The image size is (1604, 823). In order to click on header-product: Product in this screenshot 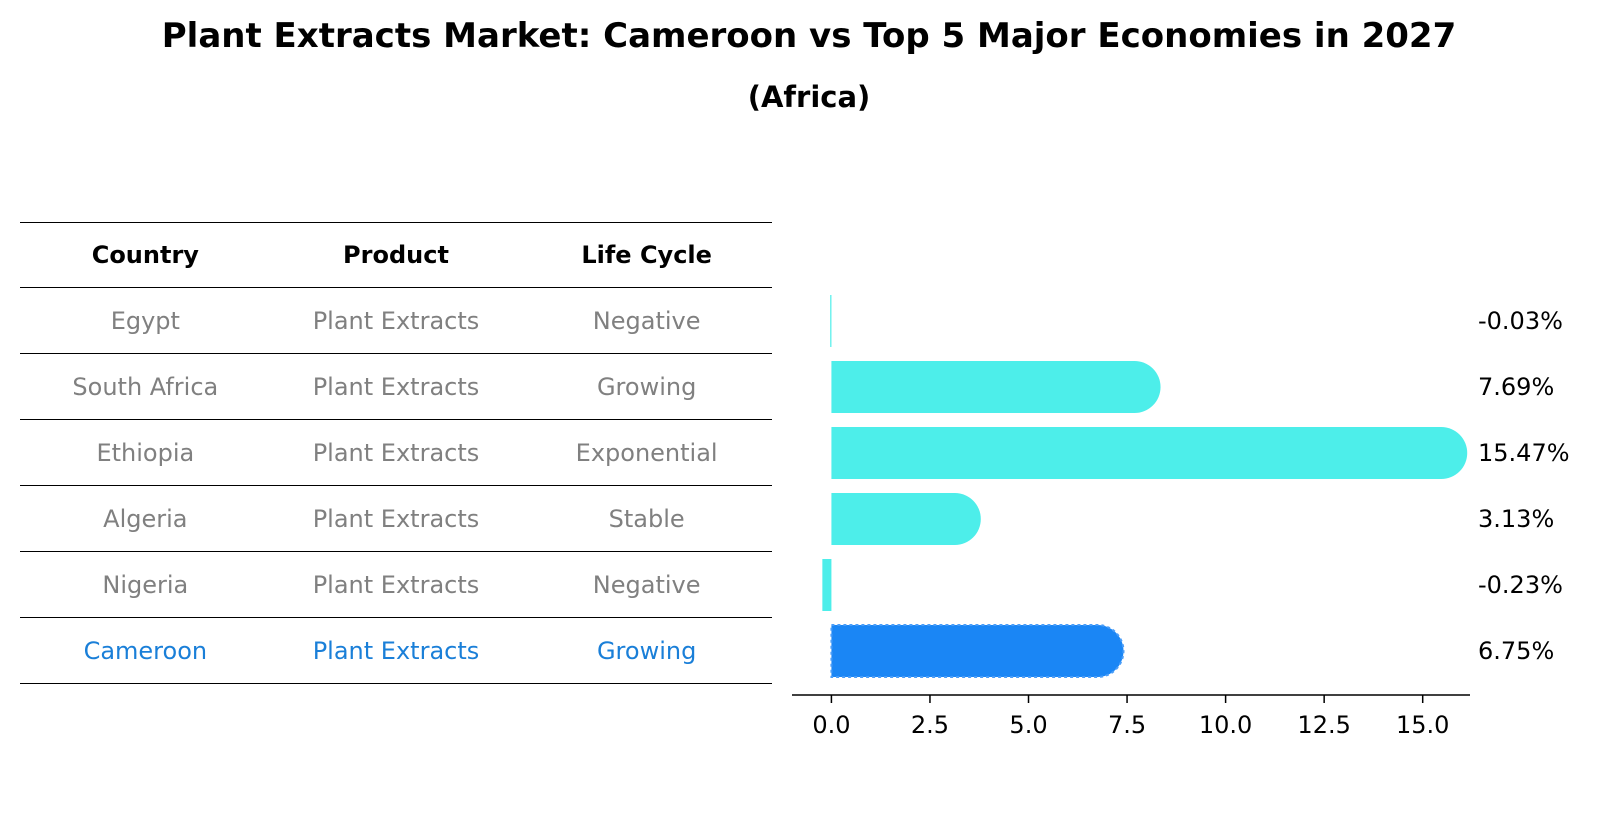, I will do `click(396, 255)`.